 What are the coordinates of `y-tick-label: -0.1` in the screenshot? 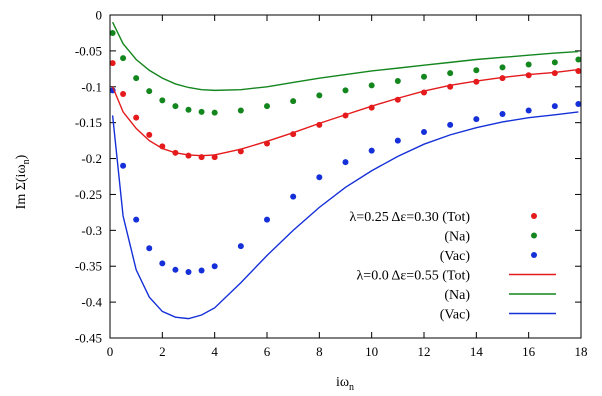 It's located at (91, 86).